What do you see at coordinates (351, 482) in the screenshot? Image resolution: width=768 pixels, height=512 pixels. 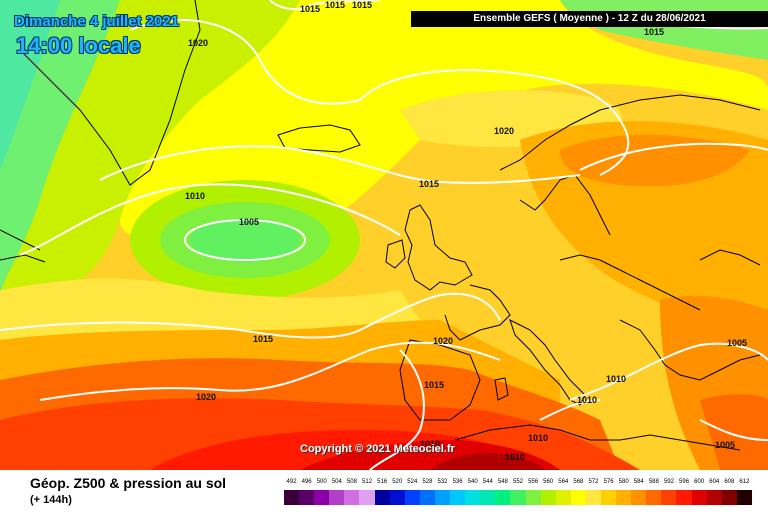 I see `color-scale-tick: 508` at bounding box center [351, 482].